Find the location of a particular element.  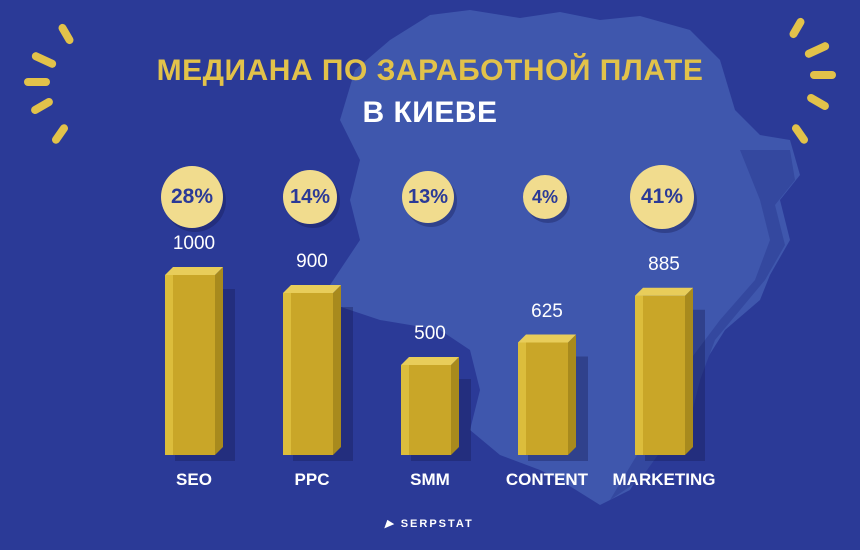

percentage-bubble: 13% is located at coordinates (428, 197).